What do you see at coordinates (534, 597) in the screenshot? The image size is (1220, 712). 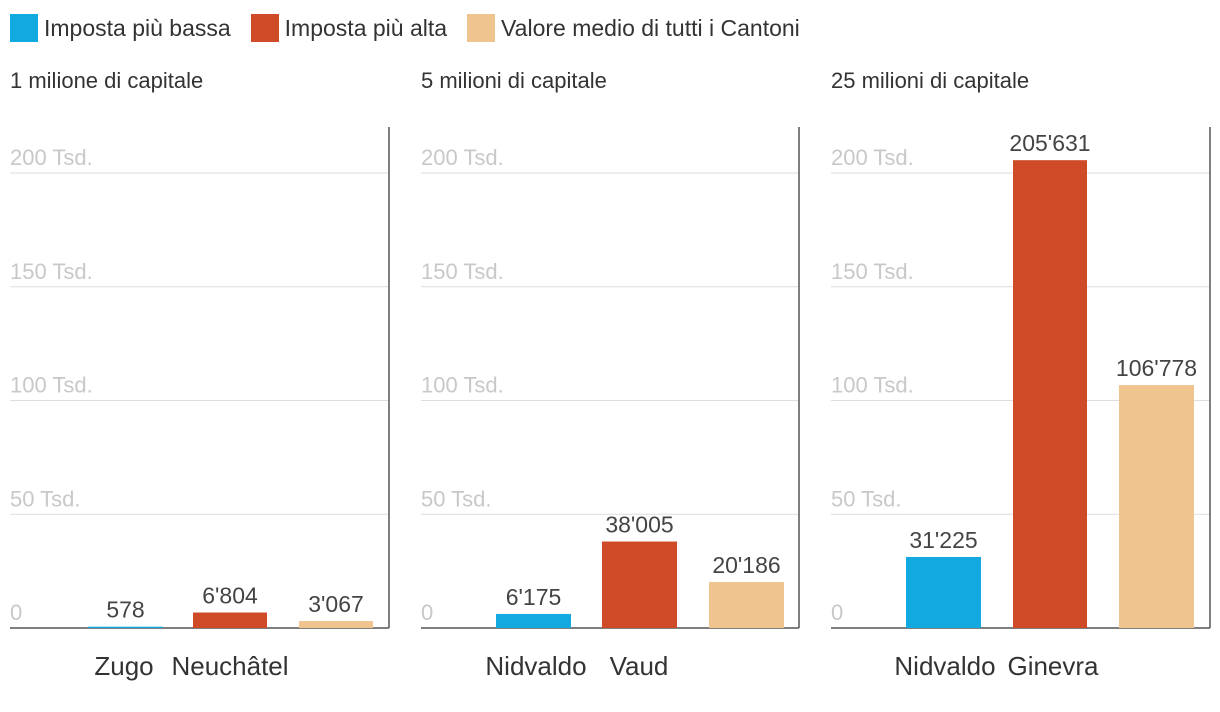 I see `bar-value-label: 6'175` at bounding box center [534, 597].